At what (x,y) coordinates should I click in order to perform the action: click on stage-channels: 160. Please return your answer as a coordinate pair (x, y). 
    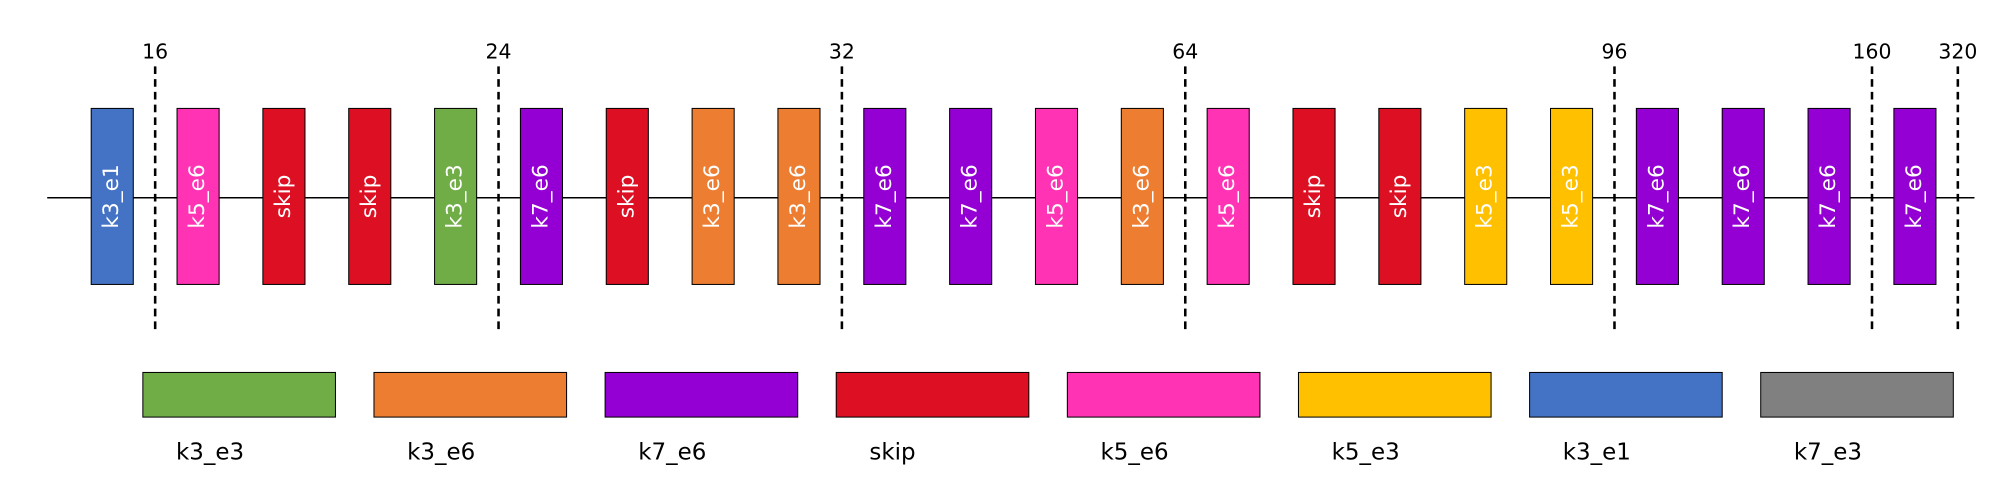
    Looking at the image, I should click on (1872, 51).